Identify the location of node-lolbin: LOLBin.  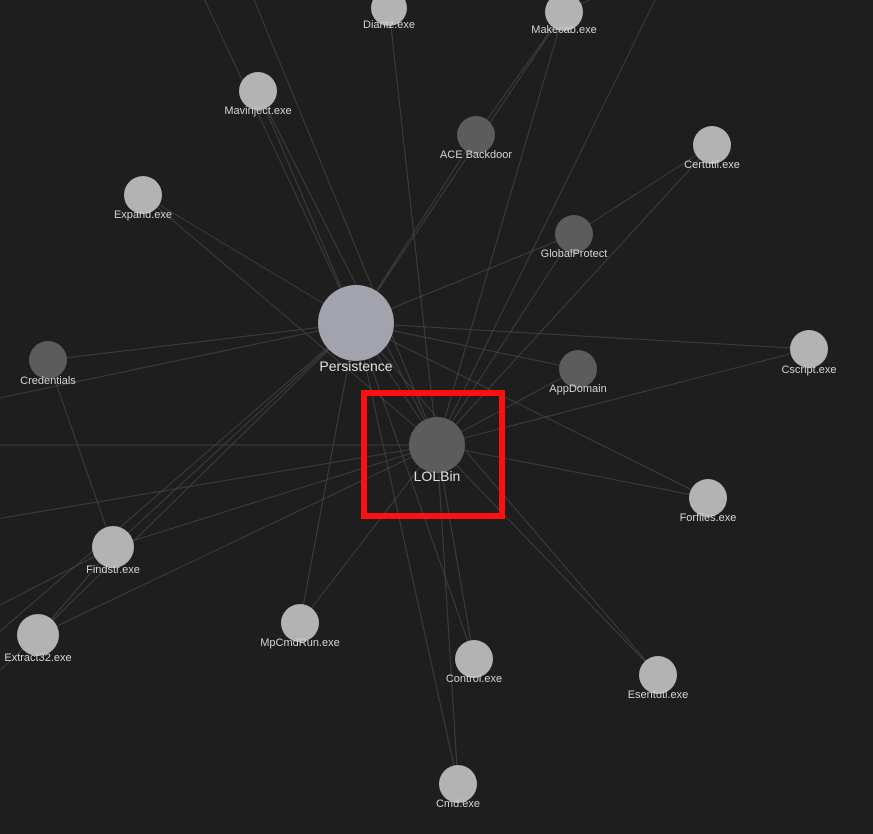
(437, 450).